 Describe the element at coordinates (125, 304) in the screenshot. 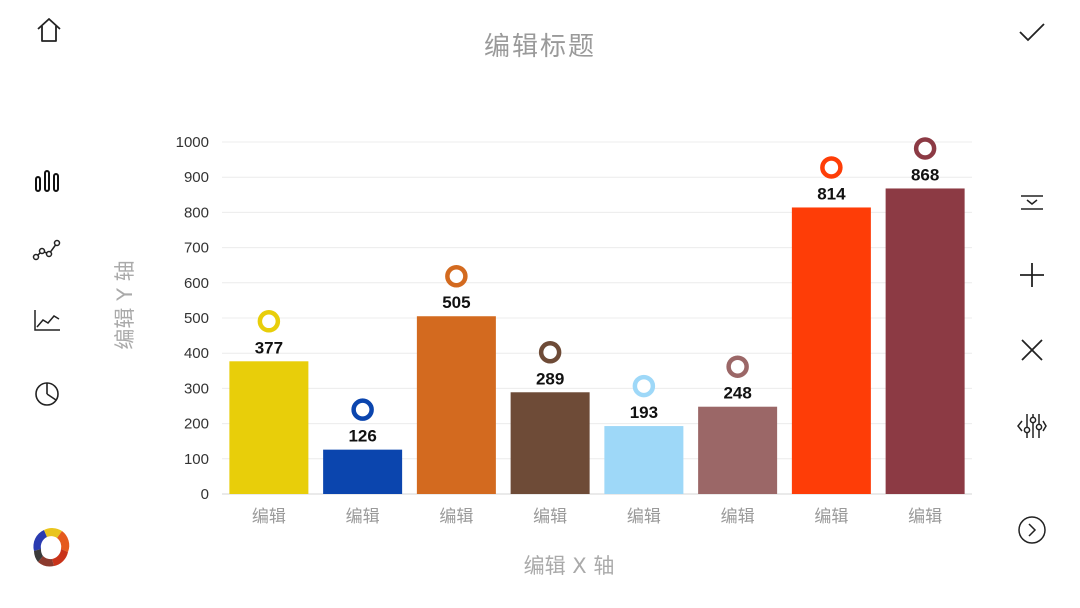

I see `y-axis-title: 编辑 Y 轴` at that location.